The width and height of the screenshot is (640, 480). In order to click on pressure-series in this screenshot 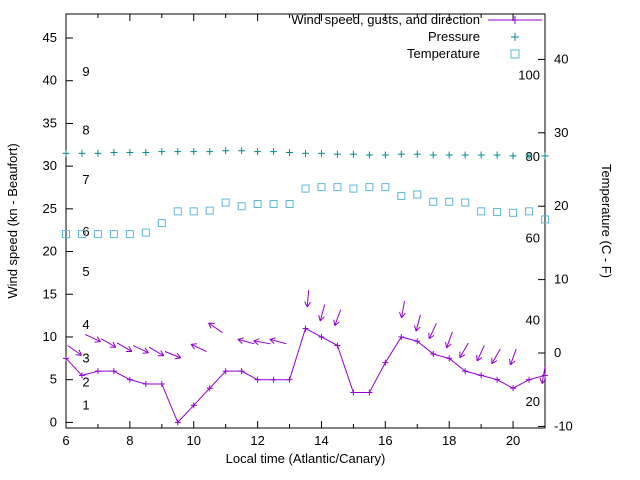, I will do `click(305, 153)`.